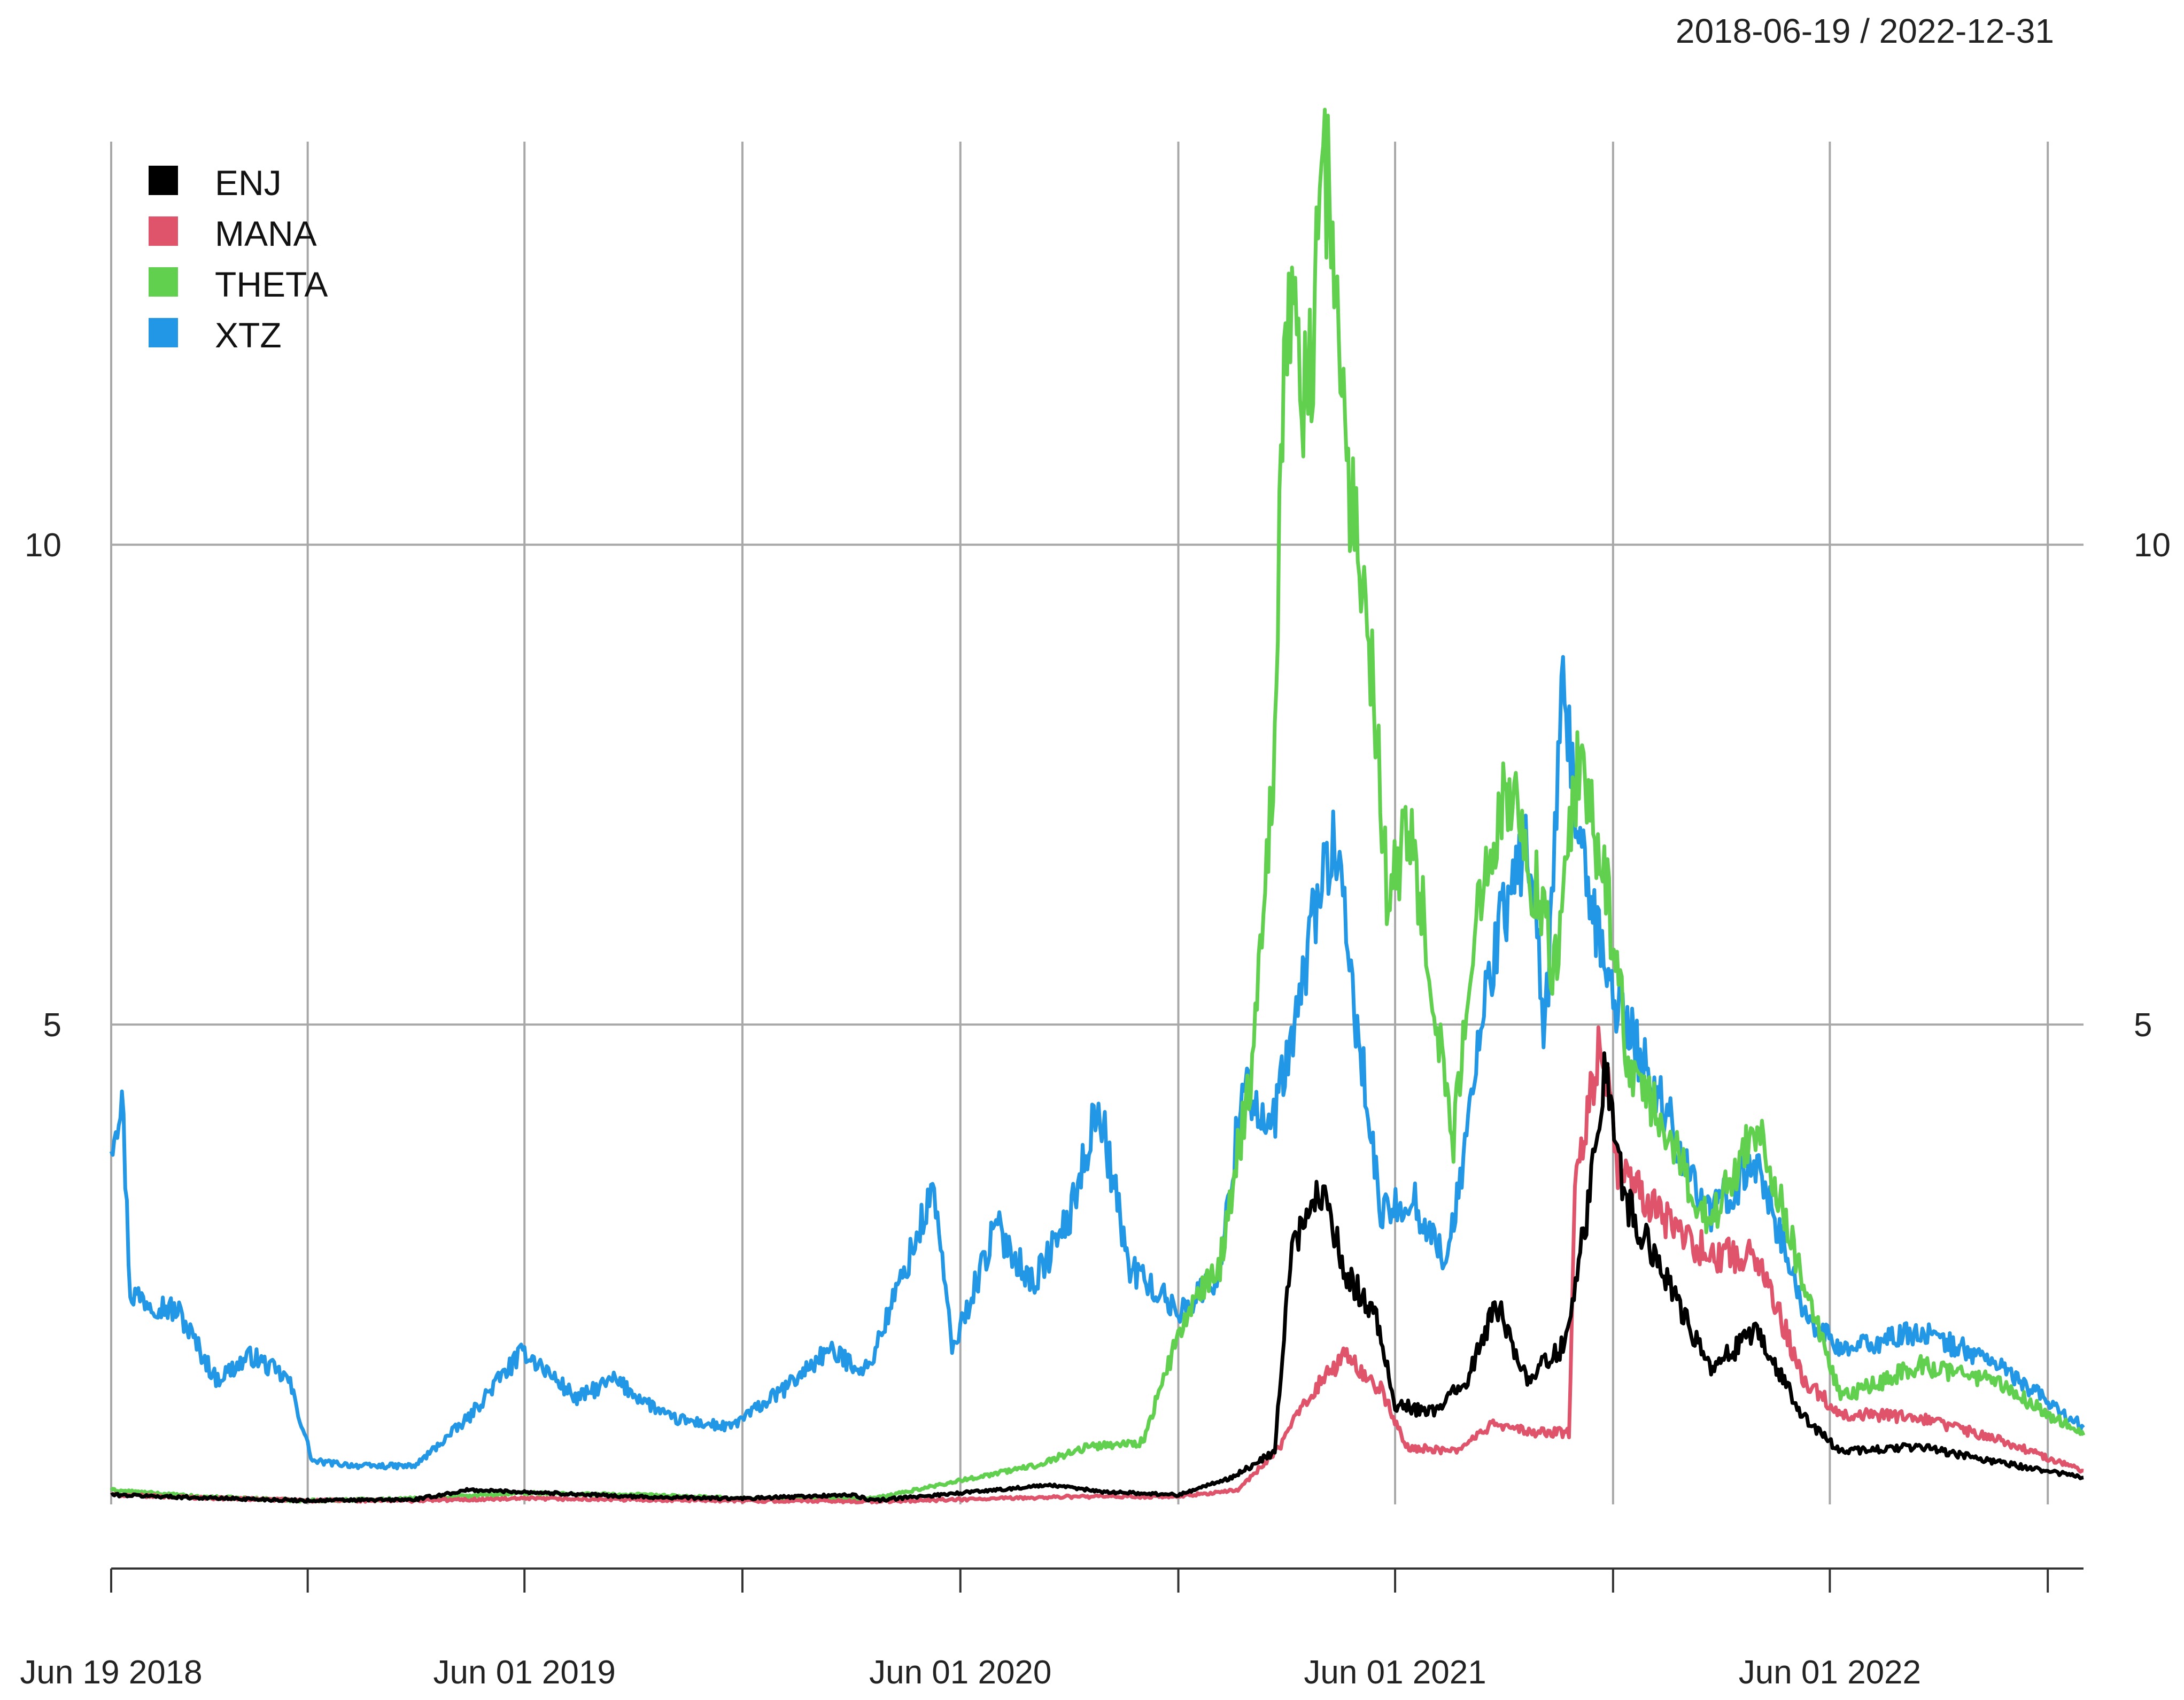 This screenshot has height=1700, width=2184. What do you see at coordinates (2143, 1025) in the screenshot?
I see `y-tick-label-right: 5` at bounding box center [2143, 1025].